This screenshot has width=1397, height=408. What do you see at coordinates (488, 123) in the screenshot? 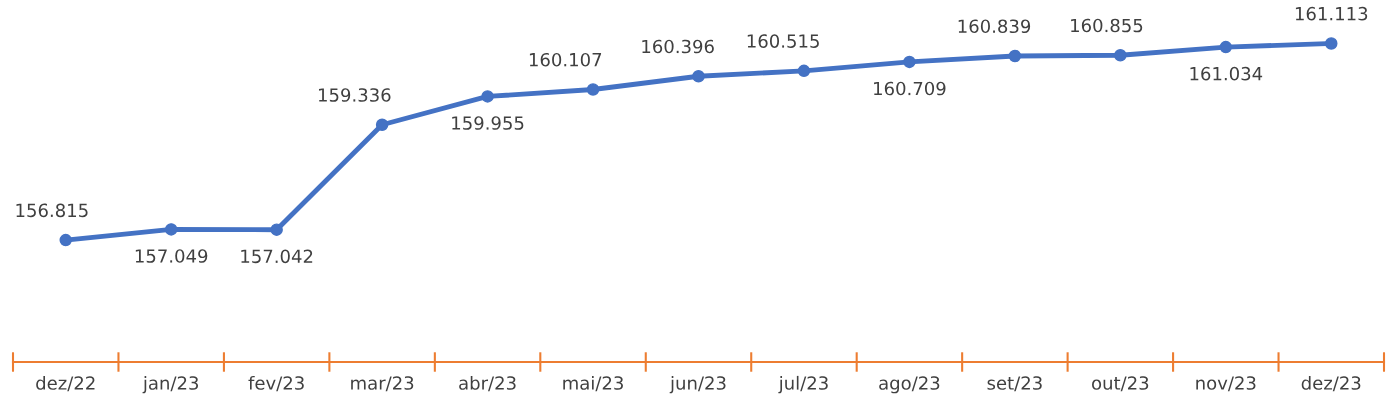
I see `data-label: 159.955` at bounding box center [488, 123].